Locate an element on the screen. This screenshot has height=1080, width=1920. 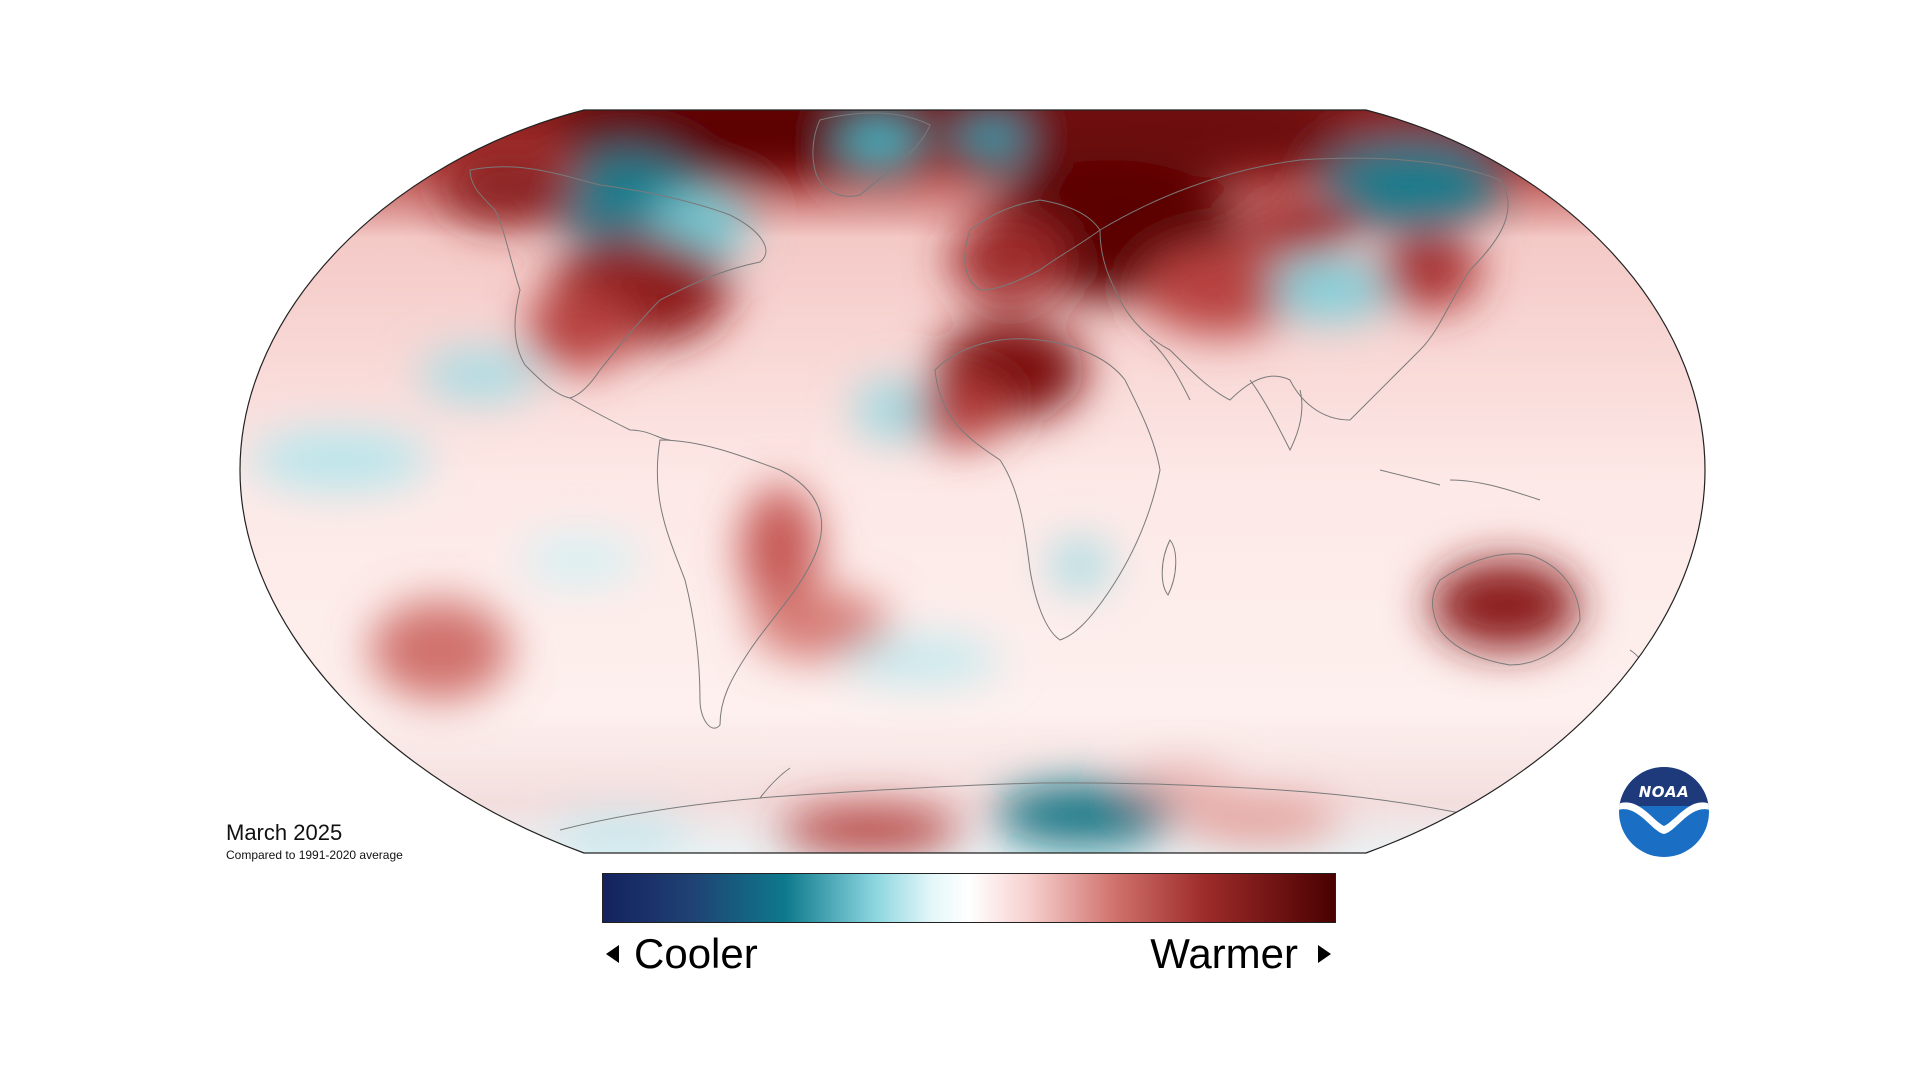
colorbar is located at coordinates (969, 898).